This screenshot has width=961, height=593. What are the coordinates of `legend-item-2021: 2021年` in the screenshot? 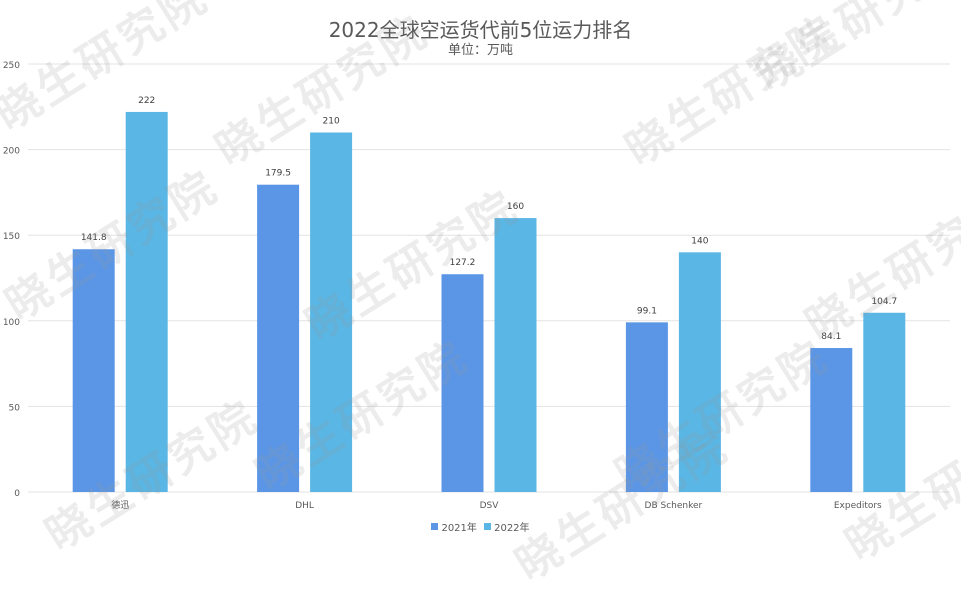 It's located at (454, 526).